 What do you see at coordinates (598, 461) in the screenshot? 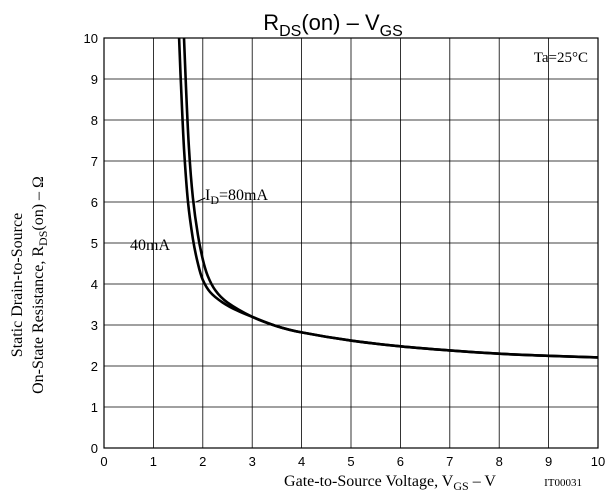
I see `x-tick-label: 10` at bounding box center [598, 461].